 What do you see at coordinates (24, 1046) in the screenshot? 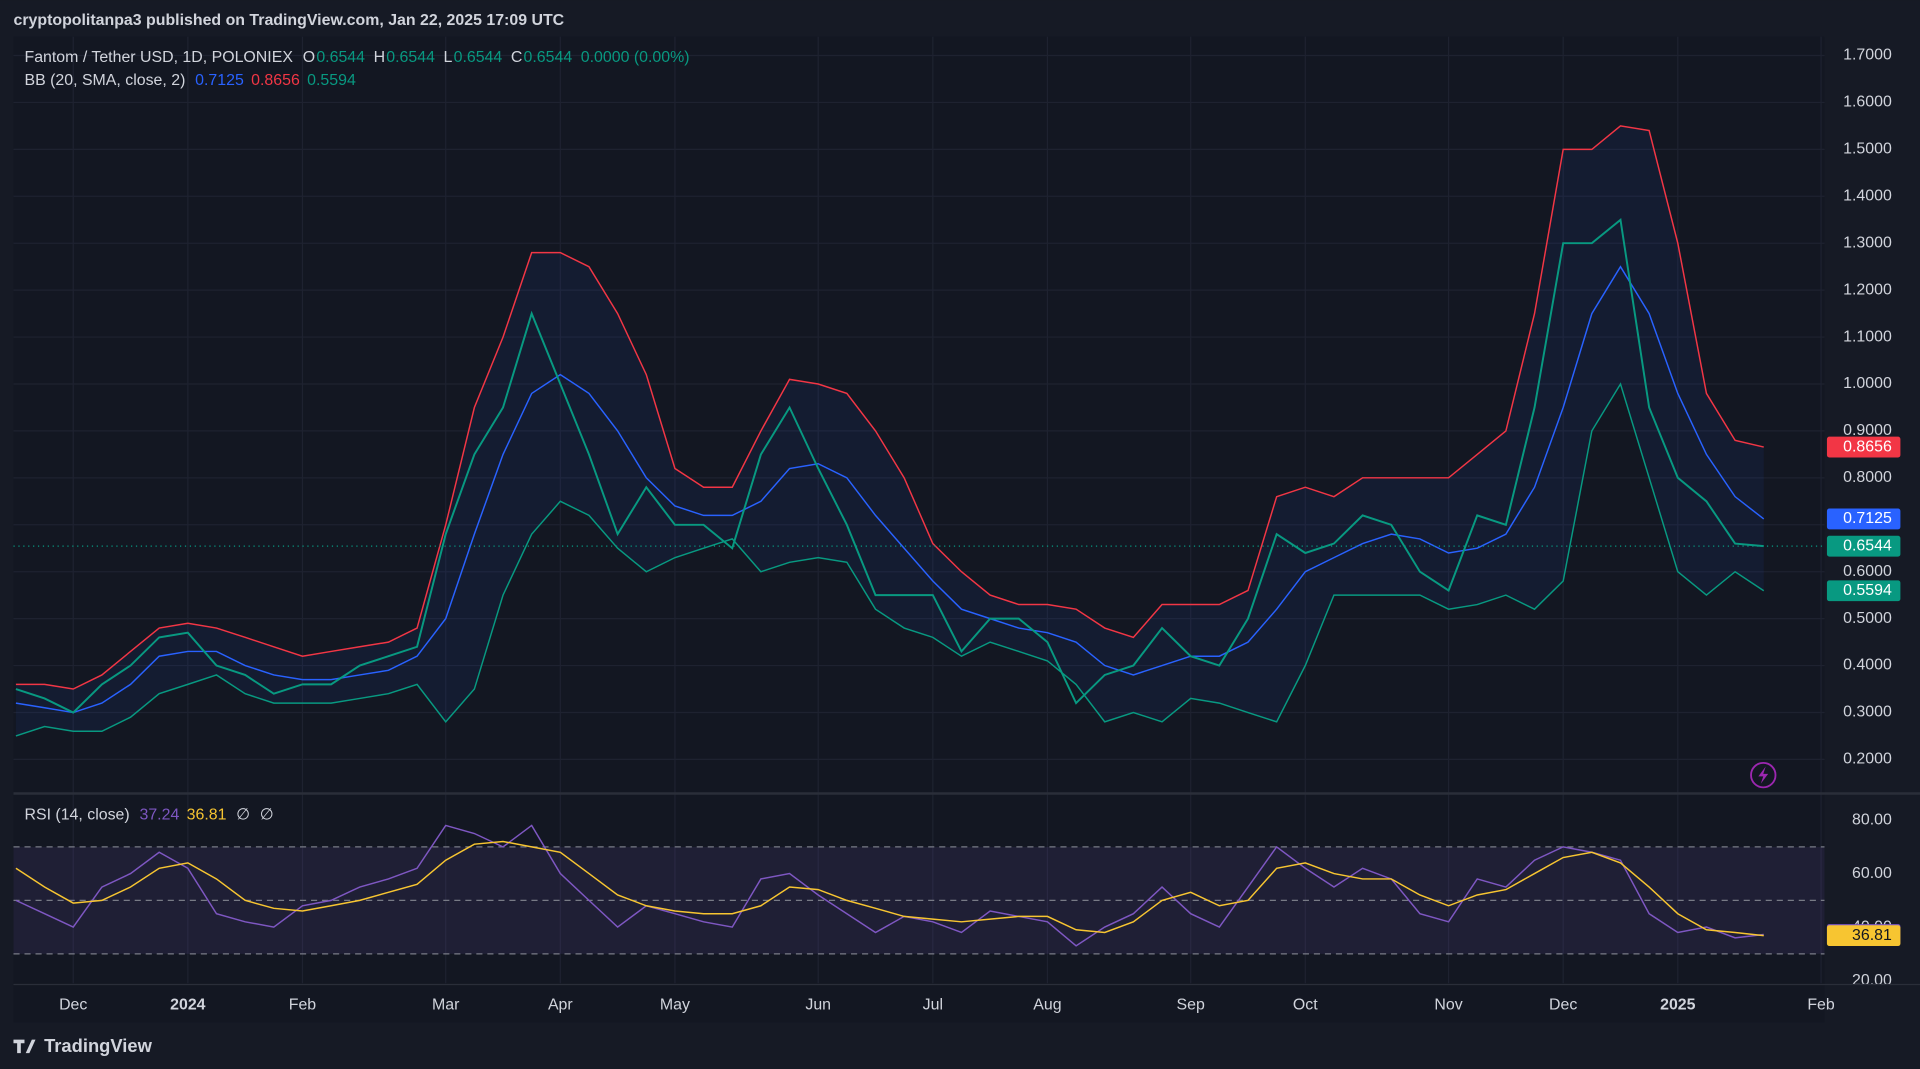
I see `brand-logo` at bounding box center [24, 1046].